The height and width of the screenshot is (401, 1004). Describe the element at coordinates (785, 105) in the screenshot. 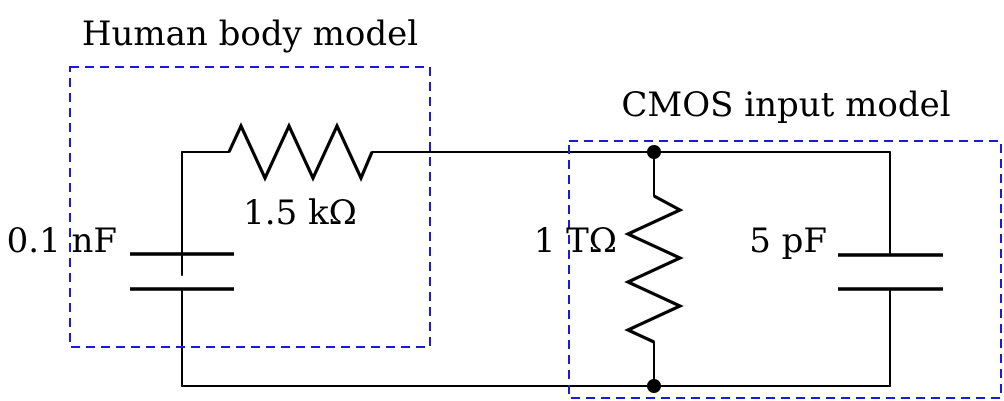

I see `cmos-input-model-title: CMOS input model` at that location.